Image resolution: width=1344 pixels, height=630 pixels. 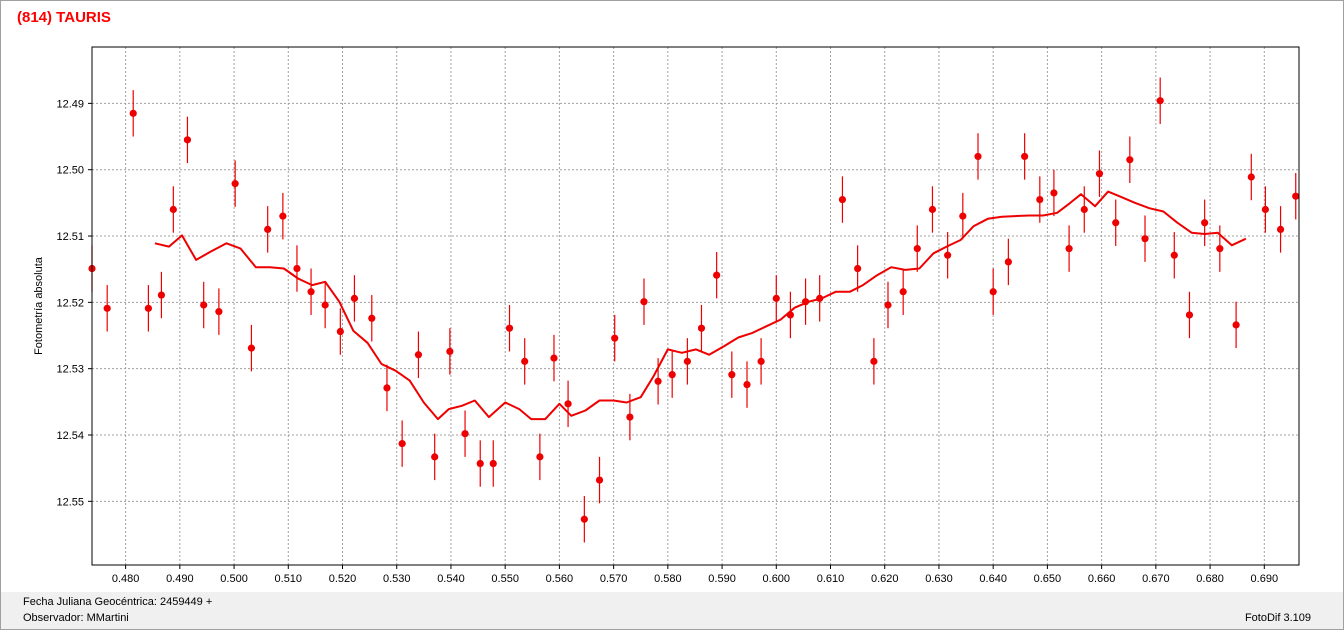 What do you see at coordinates (343, 579) in the screenshot?
I see `x-tick-label: 0.520` at bounding box center [343, 579].